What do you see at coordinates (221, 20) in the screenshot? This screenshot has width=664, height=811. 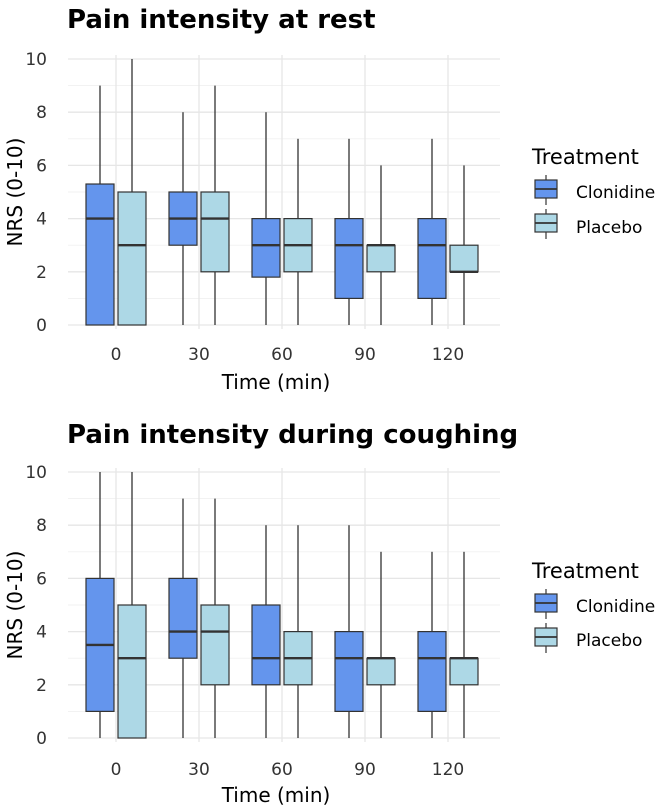 I see `panel-title: Pain intensity at rest` at bounding box center [221, 20].